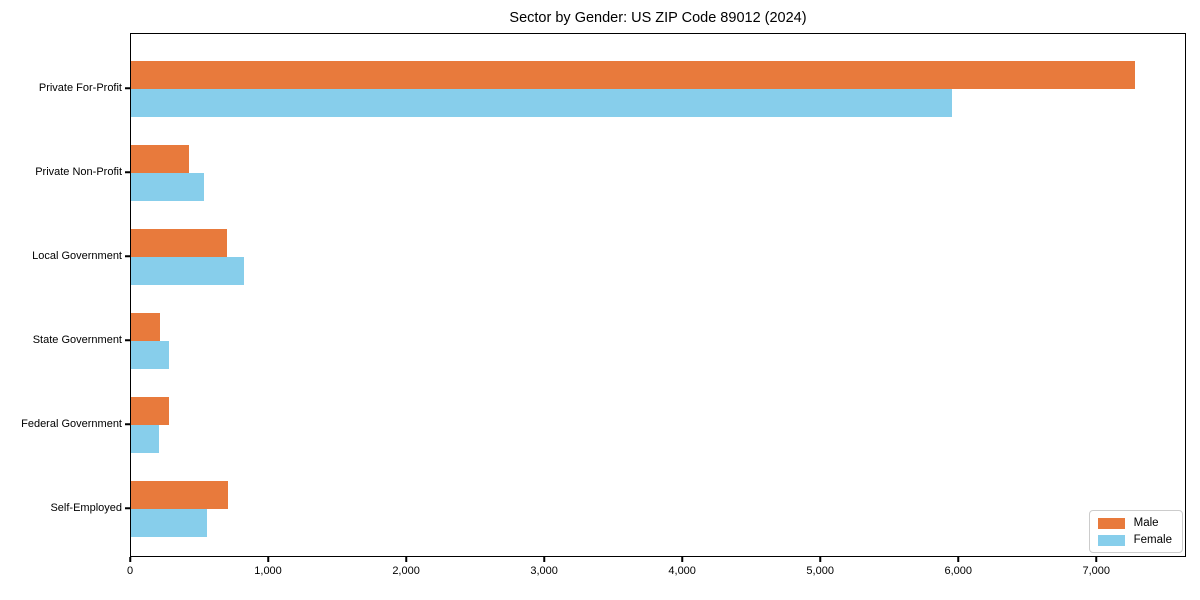 Image resolution: width=1200 pixels, height=600 pixels. I want to click on y-tick-label-self-employed: Self-Employed, so click(86, 508).